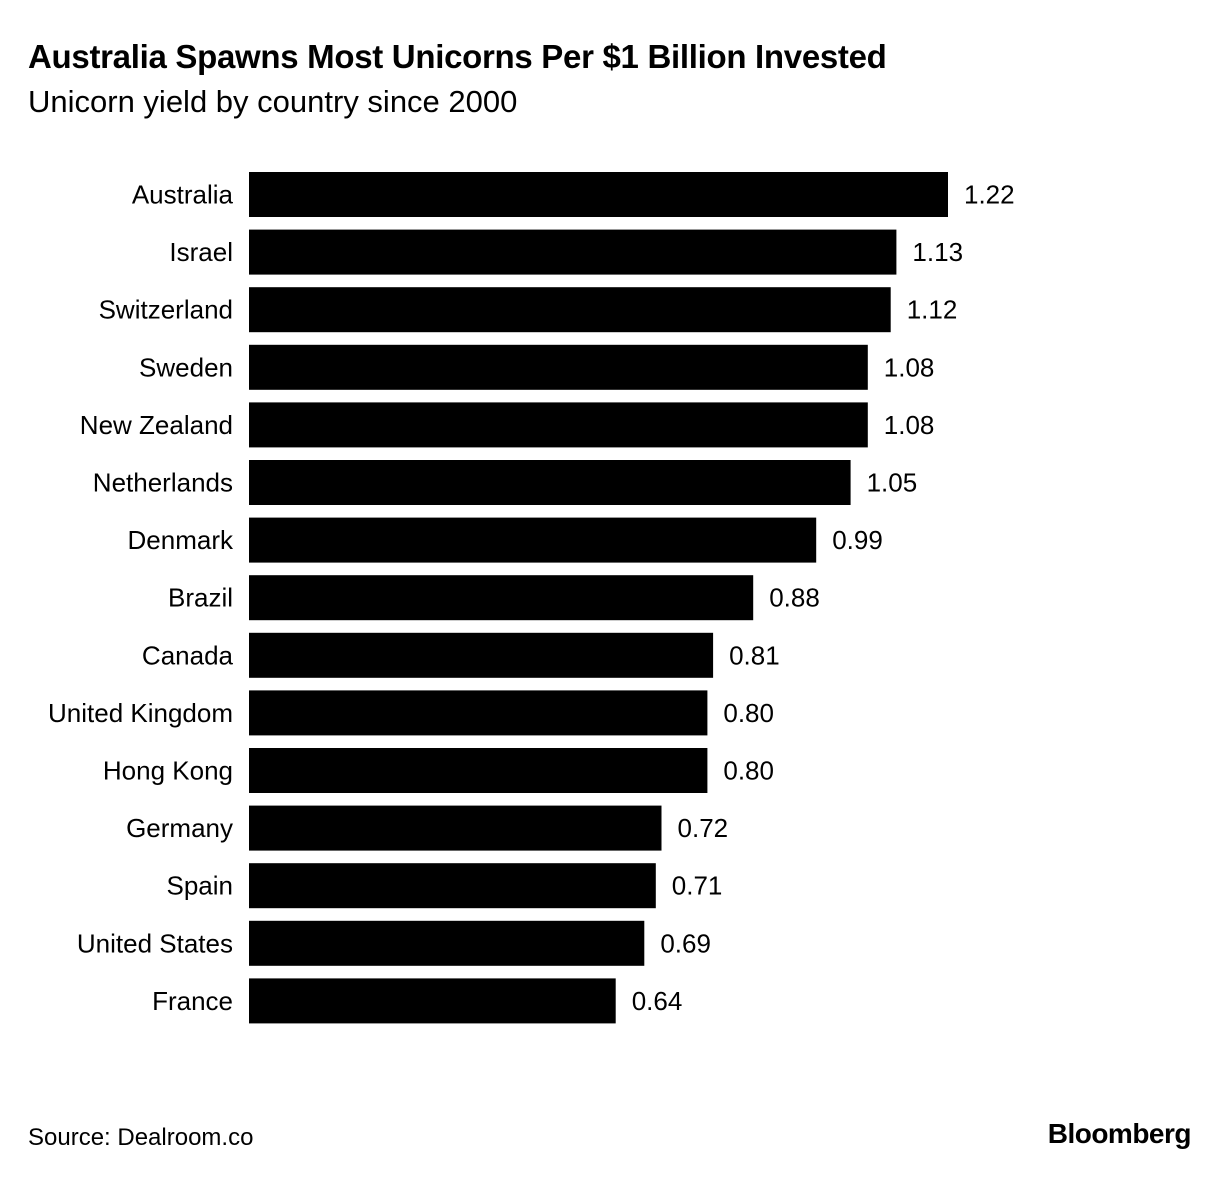 The height and width of the screenshot is (1180, 1229). What do you see at coordinates (200, 598) in the screenshot?
I see `category-label: Brazil` at bounding box center [200, 598].